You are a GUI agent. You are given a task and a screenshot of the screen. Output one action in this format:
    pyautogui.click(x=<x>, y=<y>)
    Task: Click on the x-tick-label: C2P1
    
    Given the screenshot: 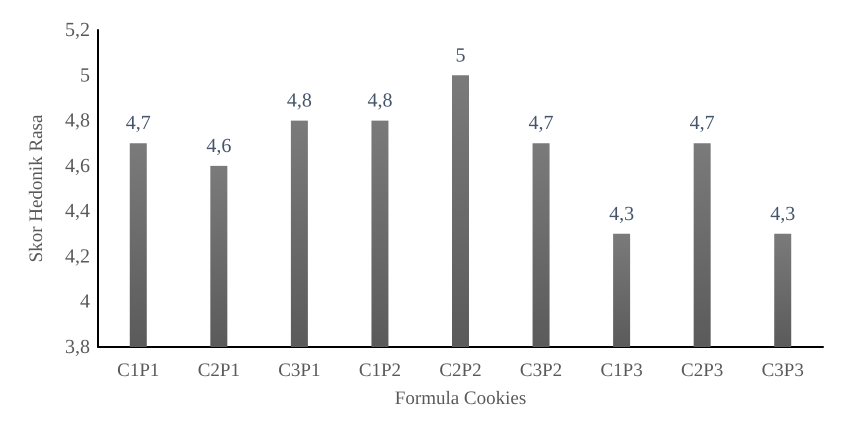 What is the action you would take?
    pyautogui.click(x=219, y=370)
    